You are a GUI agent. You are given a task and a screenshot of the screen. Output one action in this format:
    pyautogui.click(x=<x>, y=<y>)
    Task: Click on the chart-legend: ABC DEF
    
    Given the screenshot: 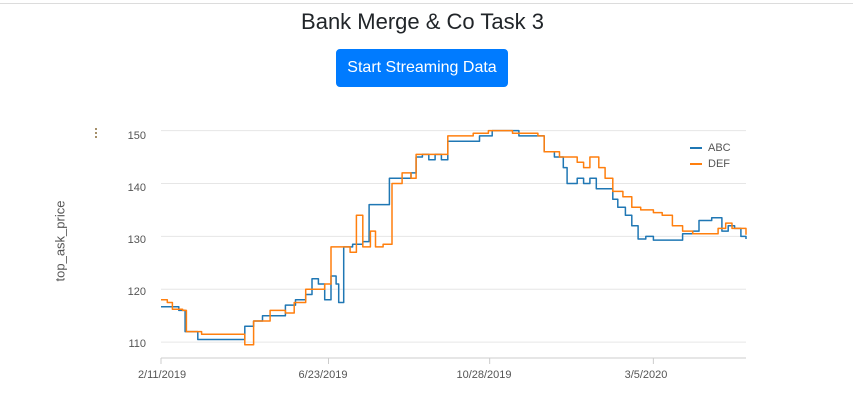 What is the action you would take?
    pyautogui.click(x=710, y=156)
    